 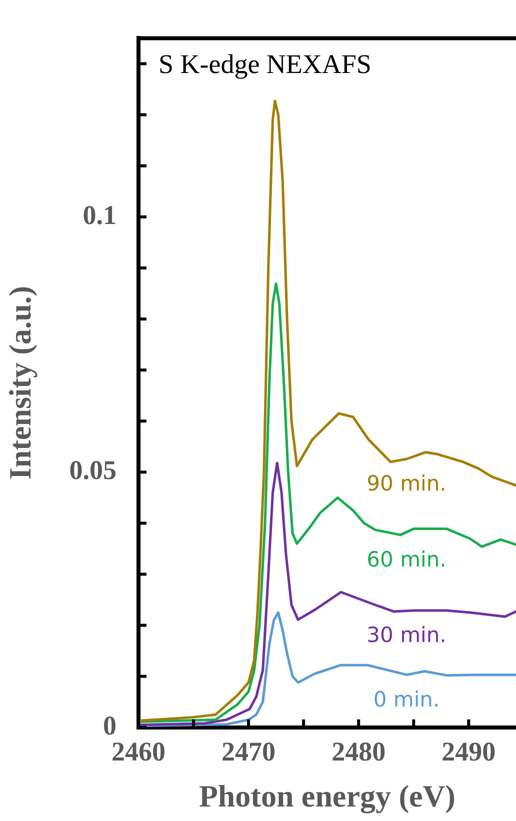 I want to click on chart-title: S K-edge NEXAFS, so click(x=265, y=63).